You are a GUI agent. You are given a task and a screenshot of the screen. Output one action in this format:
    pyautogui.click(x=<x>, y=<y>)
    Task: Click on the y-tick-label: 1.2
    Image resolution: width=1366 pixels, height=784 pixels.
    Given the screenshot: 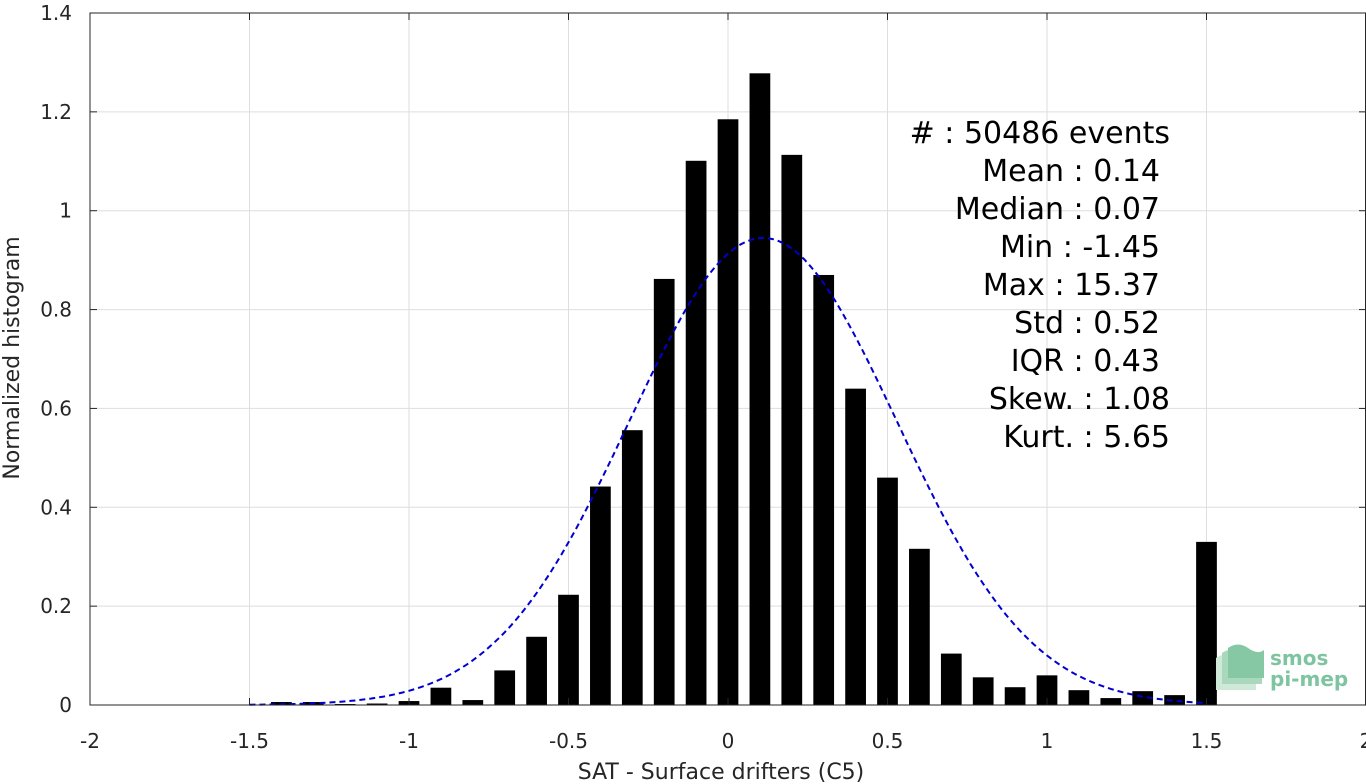 What is the action you would take?
    pyautogui.click(x=56, y=112)
    